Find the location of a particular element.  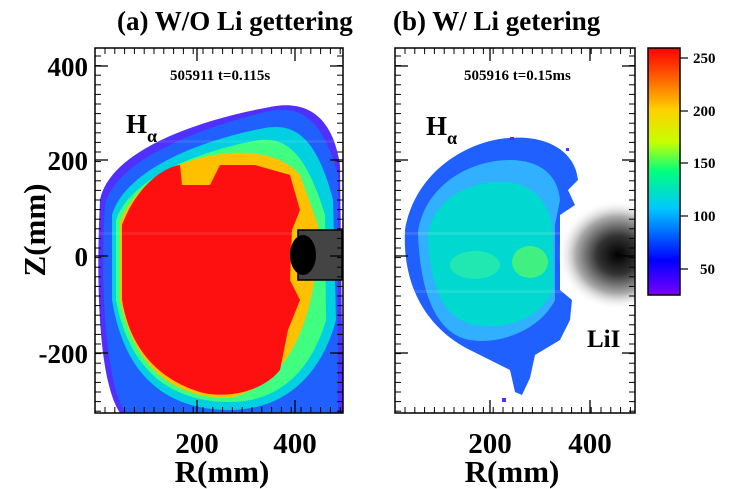

y-tick-label: 400 is located at coordinates (68, 67).